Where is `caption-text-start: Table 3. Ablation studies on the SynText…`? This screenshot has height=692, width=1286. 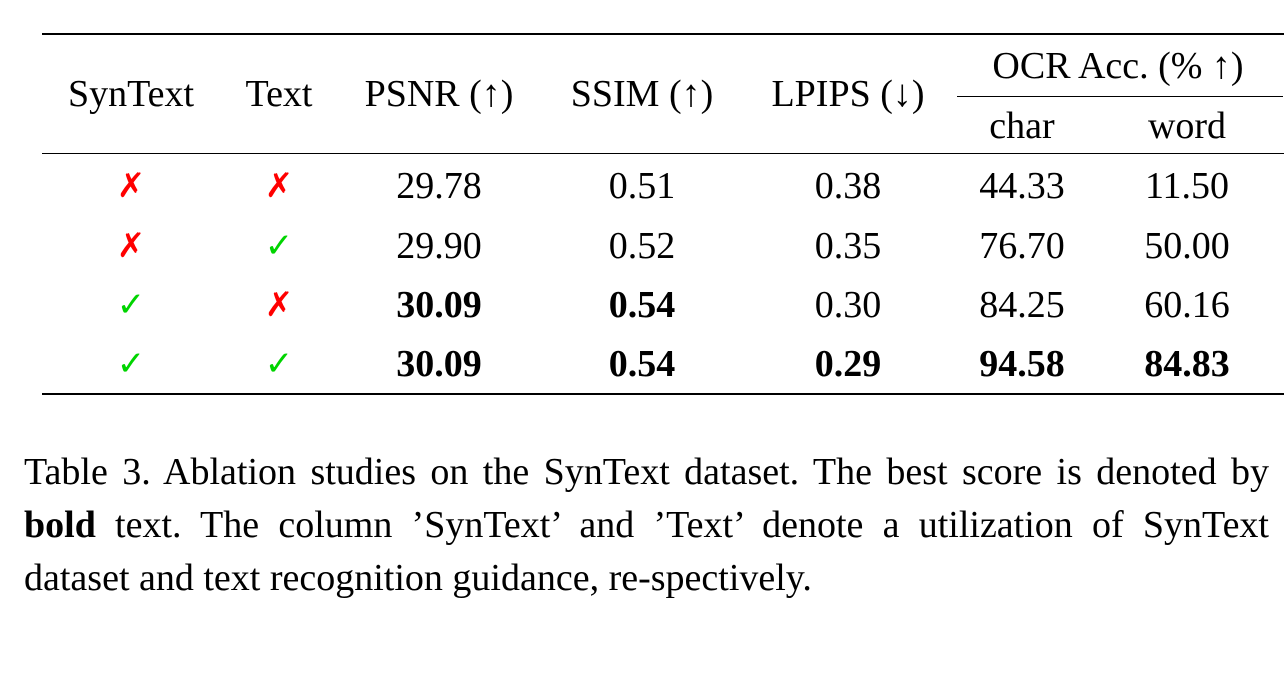 caption-text-start: Table 3. Ablation studies on the SynText… is located at coordinates (646, 472).